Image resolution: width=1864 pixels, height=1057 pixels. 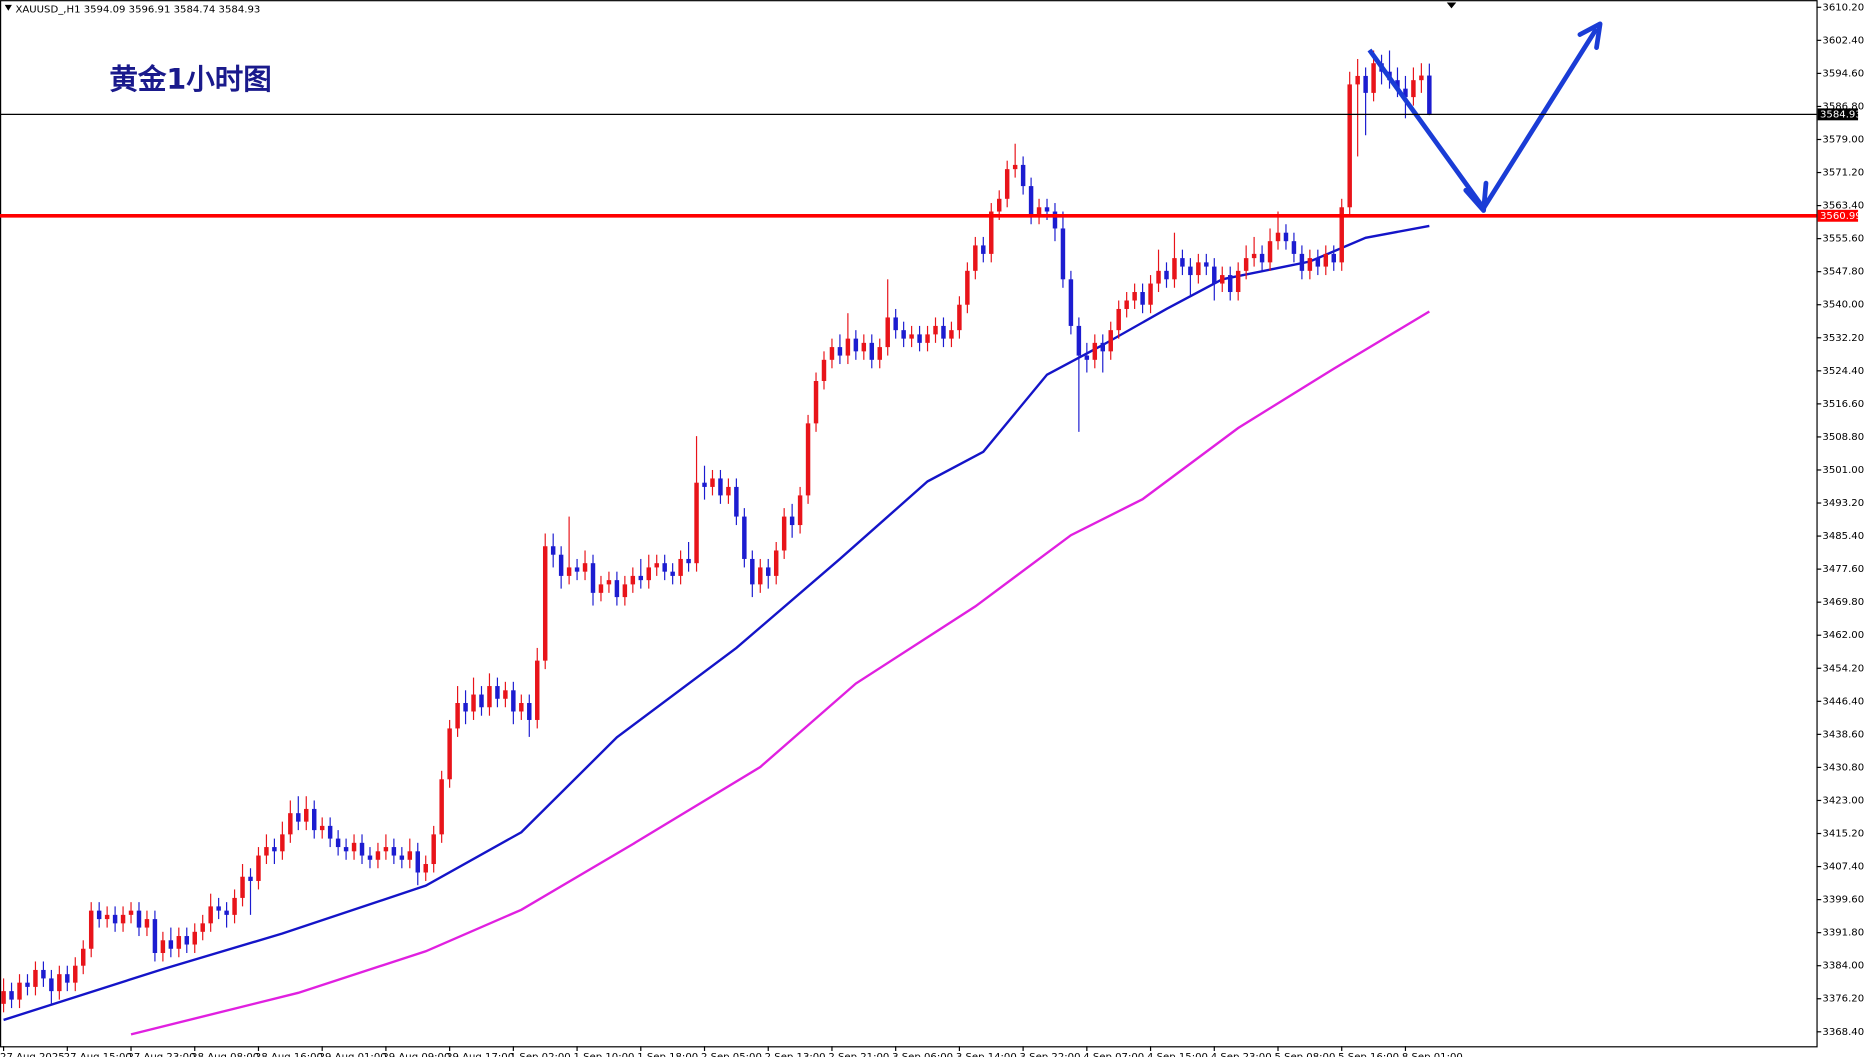 What do you see at coordinates (858, 1054) in the screenshot?
I see `x-tick-label: 2 Sep 21:00` at bounding box center [858, 1054].